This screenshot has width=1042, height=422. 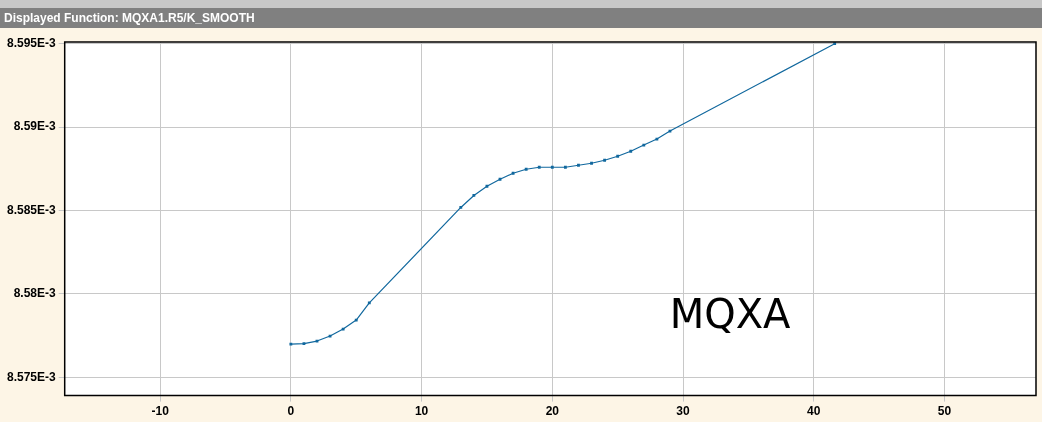 What do you see at coordinates (32, 209) in the screenshot?
I see `y-tick-label: 8.585E-3` at bounding box center [32, 209].